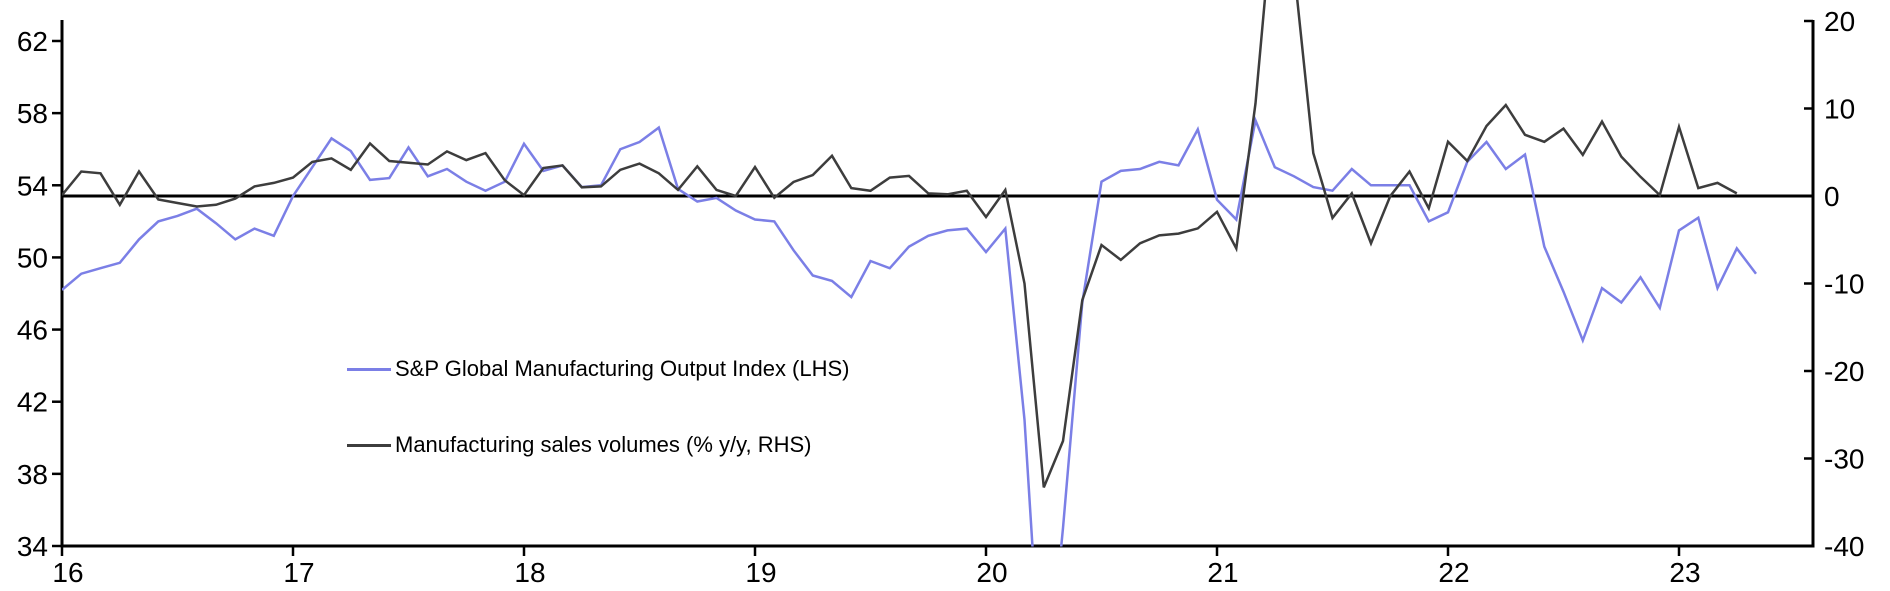 The image size is (1890, 591). I want to click on right-axis-tick-label: 10, so click(1839, 109).